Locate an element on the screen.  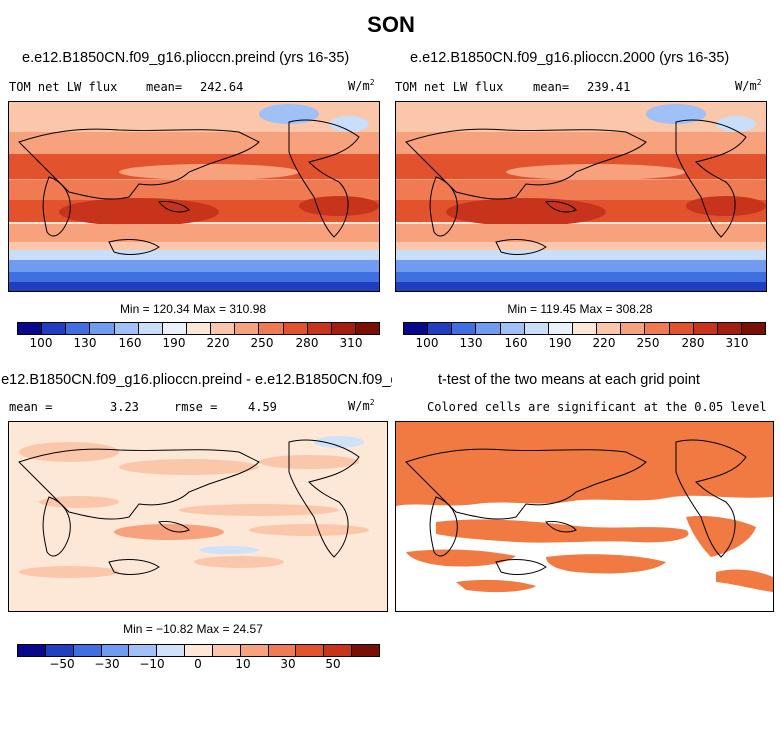
colorbar-diff is located at coordinates (198, 650).